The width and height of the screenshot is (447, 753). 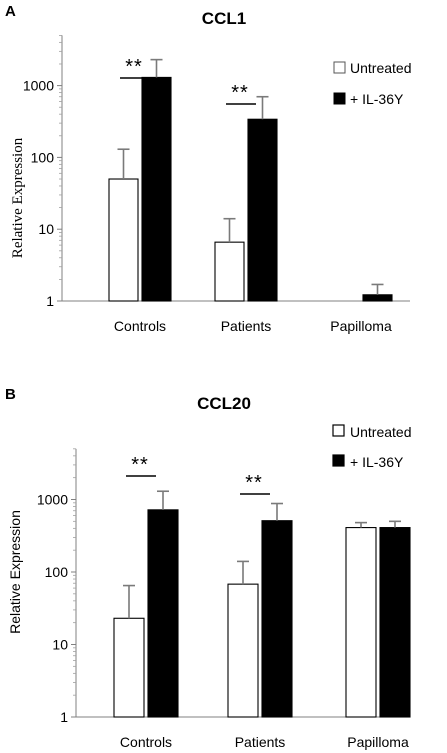 What do you see at coordinates (146, 742) in the screenshot?
I see `x-tick-label-b: Controls` at bounding box center [146, 742].